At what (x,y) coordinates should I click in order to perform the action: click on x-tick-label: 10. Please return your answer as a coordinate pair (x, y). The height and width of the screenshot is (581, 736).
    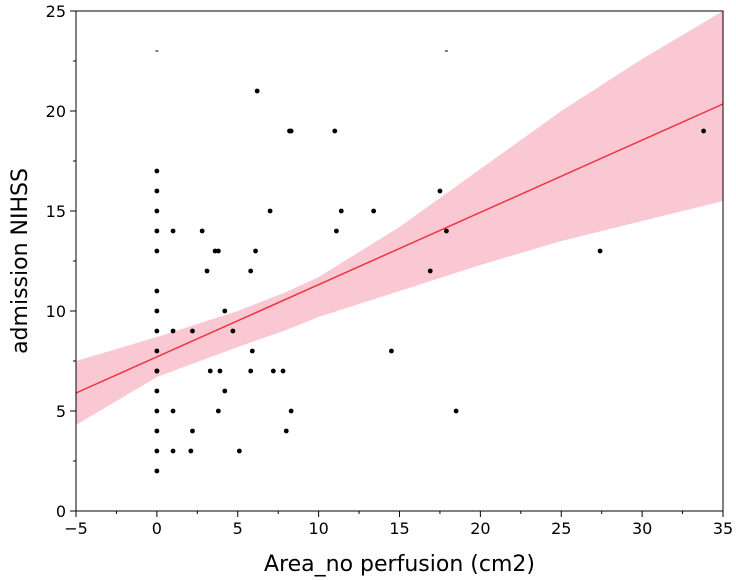
    Looking at the image, I should click on (318, 528).